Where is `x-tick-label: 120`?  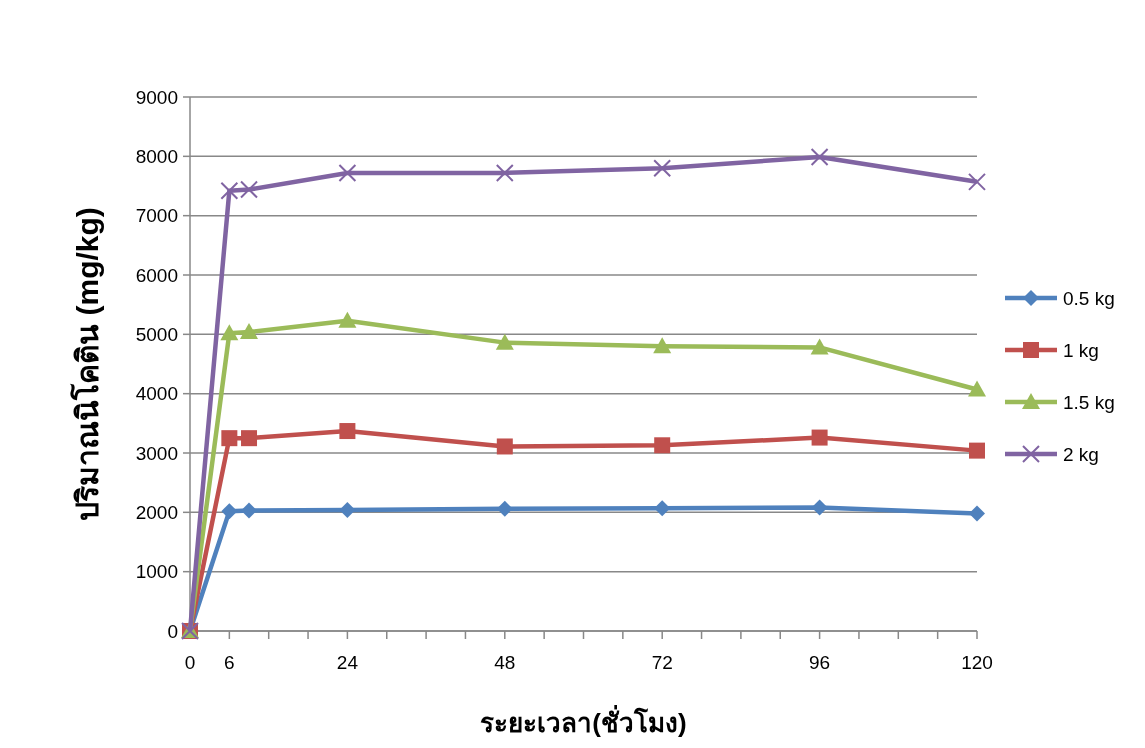
x-tick-label: 120 is located at coordinates (977, 662).